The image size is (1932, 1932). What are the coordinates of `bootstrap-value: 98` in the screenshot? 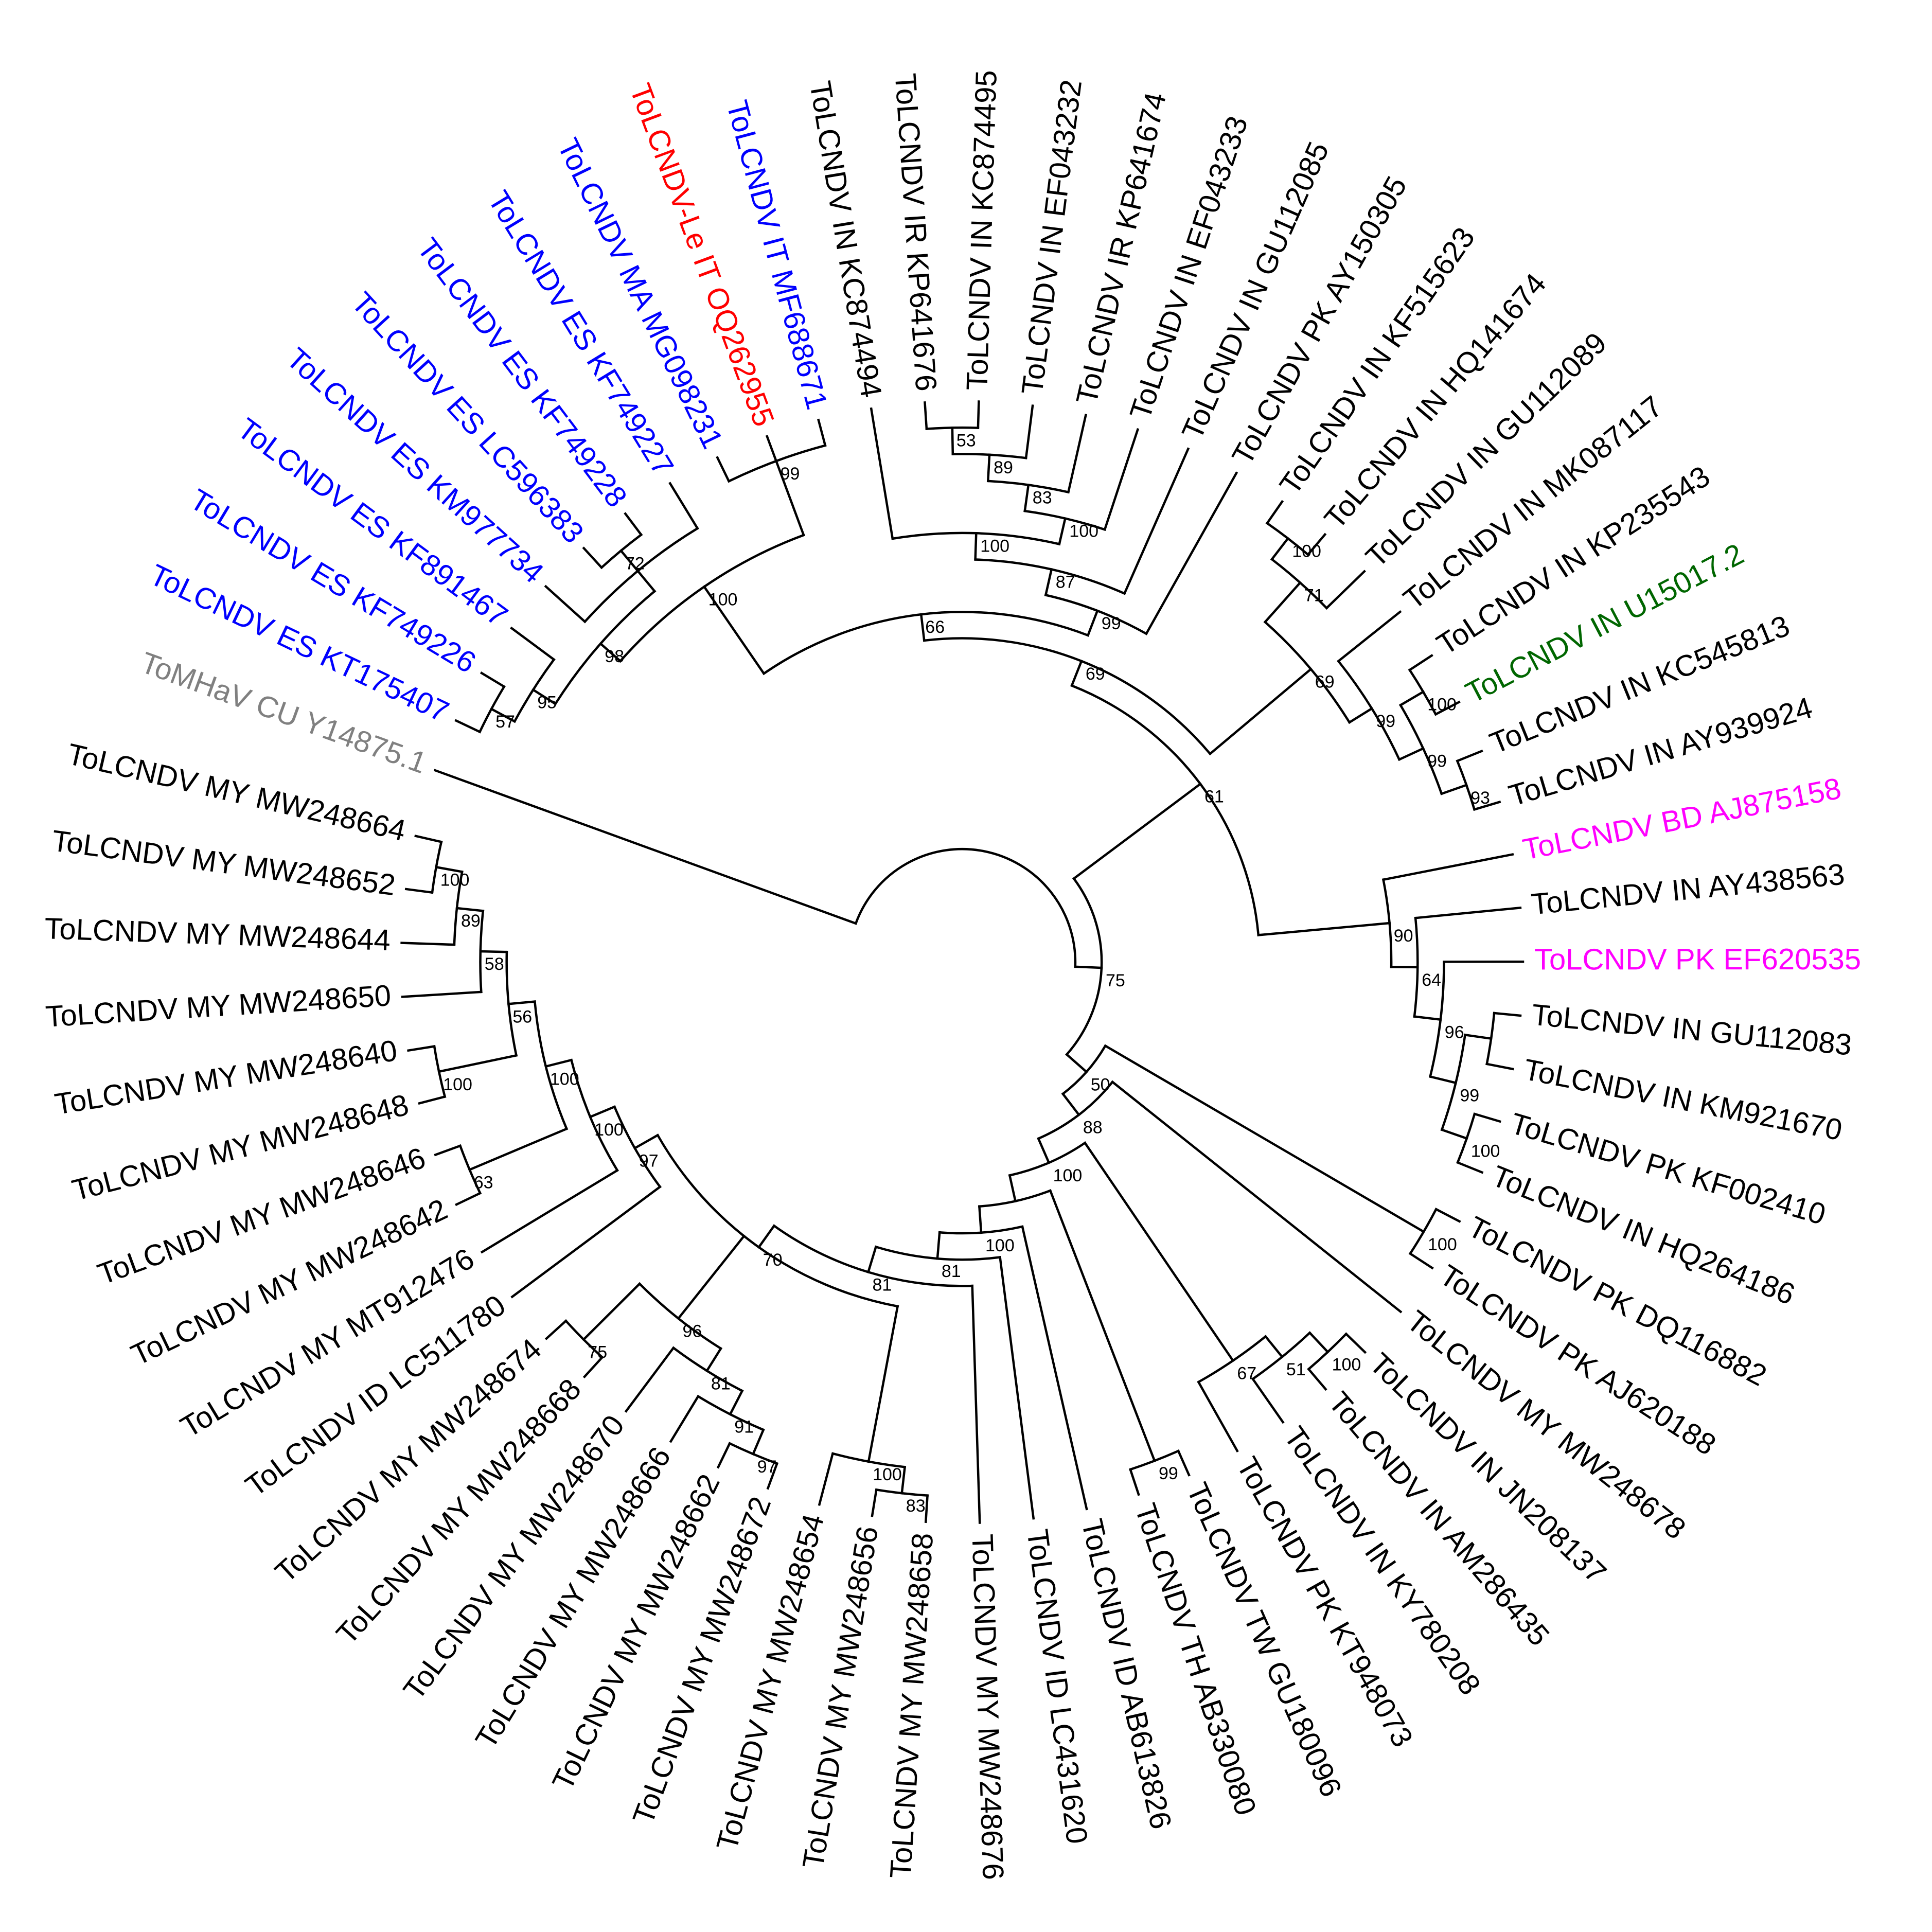 It's located at (614, 656).